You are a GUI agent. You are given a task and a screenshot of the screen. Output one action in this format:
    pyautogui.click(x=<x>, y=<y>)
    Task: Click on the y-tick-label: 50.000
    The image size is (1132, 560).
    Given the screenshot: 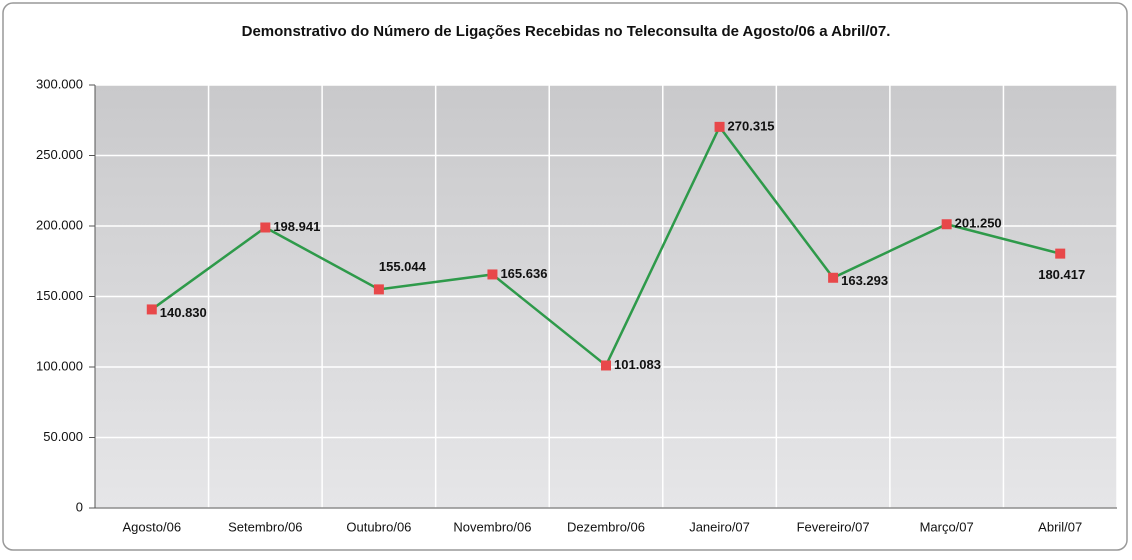 What is the action you would take?
    pyautogui.click(x=63, y=436)
    